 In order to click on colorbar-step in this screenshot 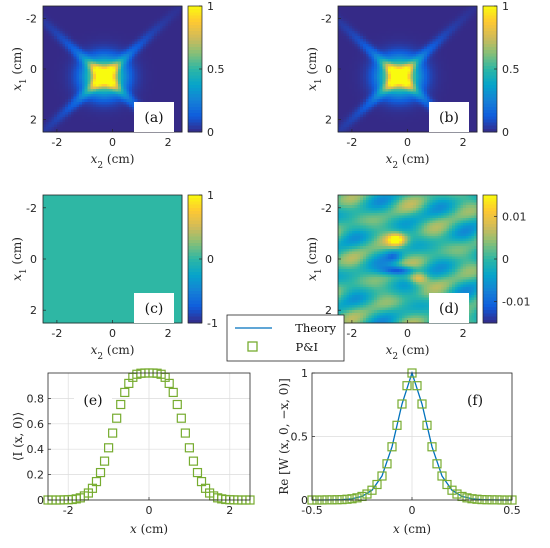, I will do `click(195, 11)`.